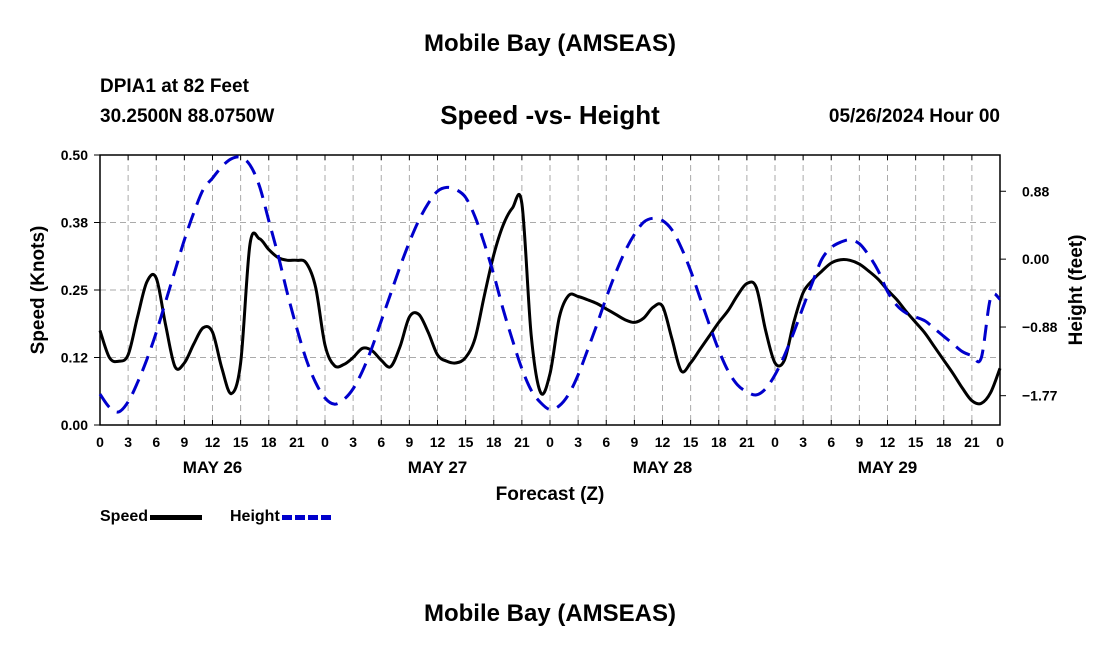 This screenshot has height=650, width=1100. I want to click on y-axis-title: Speed (Knots), so click(38, 290).